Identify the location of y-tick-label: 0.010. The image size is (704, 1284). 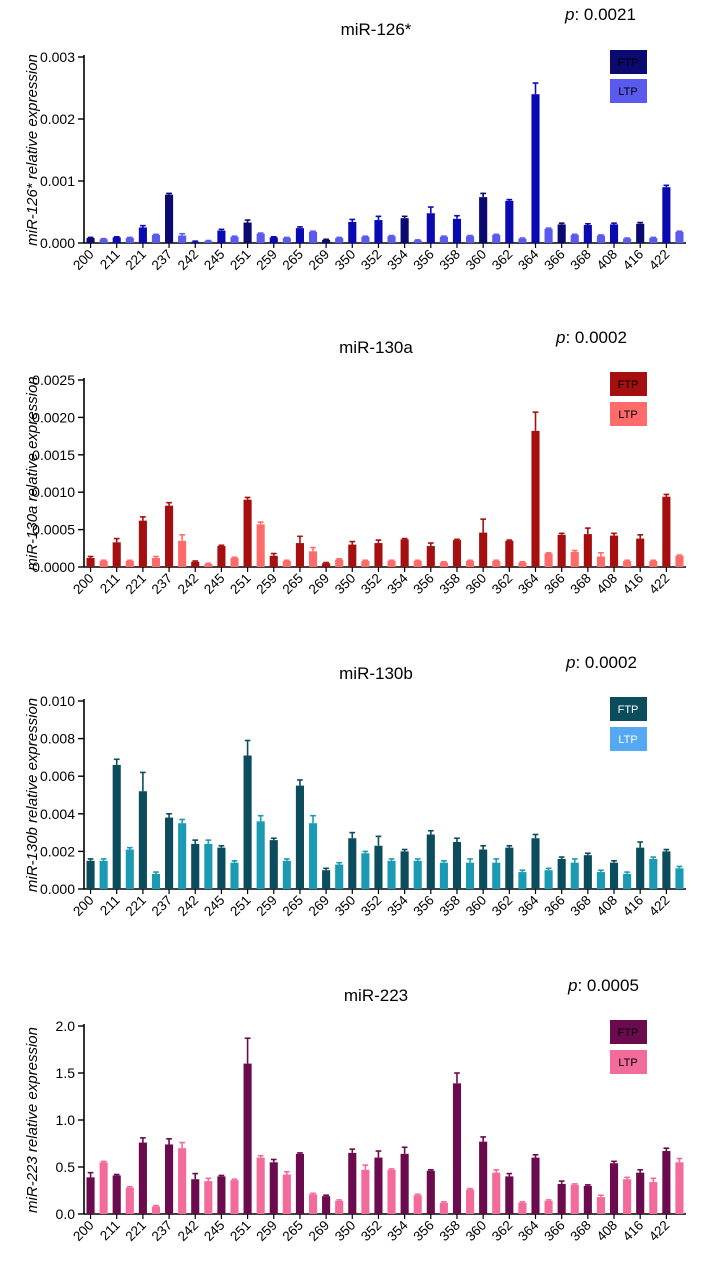
(57, 701).